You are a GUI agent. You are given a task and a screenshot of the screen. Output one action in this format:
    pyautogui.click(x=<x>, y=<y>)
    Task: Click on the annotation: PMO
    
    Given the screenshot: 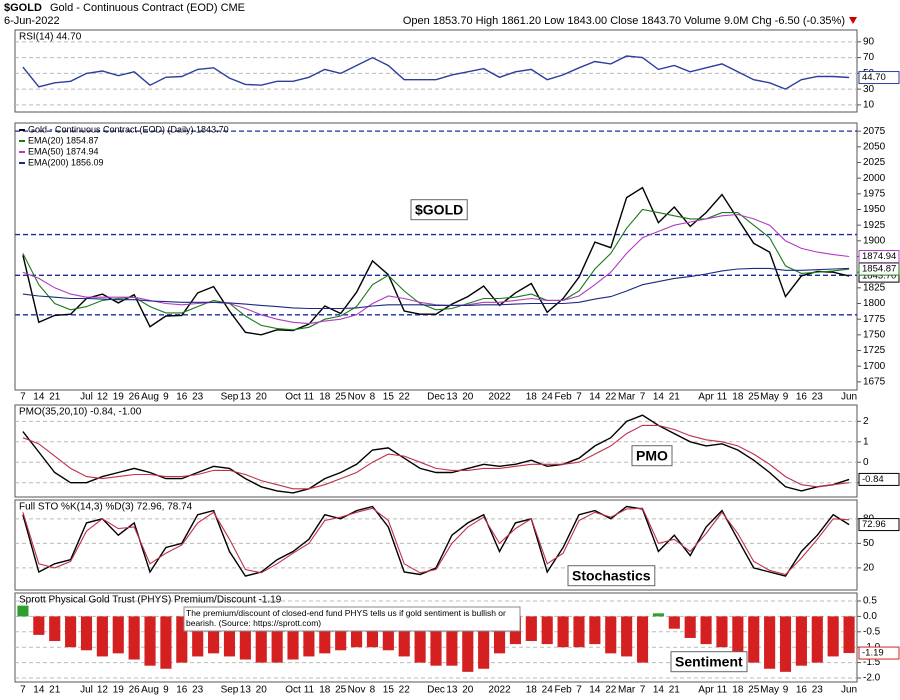 What is the action you would take?
    pyautogui.click(x=652, y=456)
    